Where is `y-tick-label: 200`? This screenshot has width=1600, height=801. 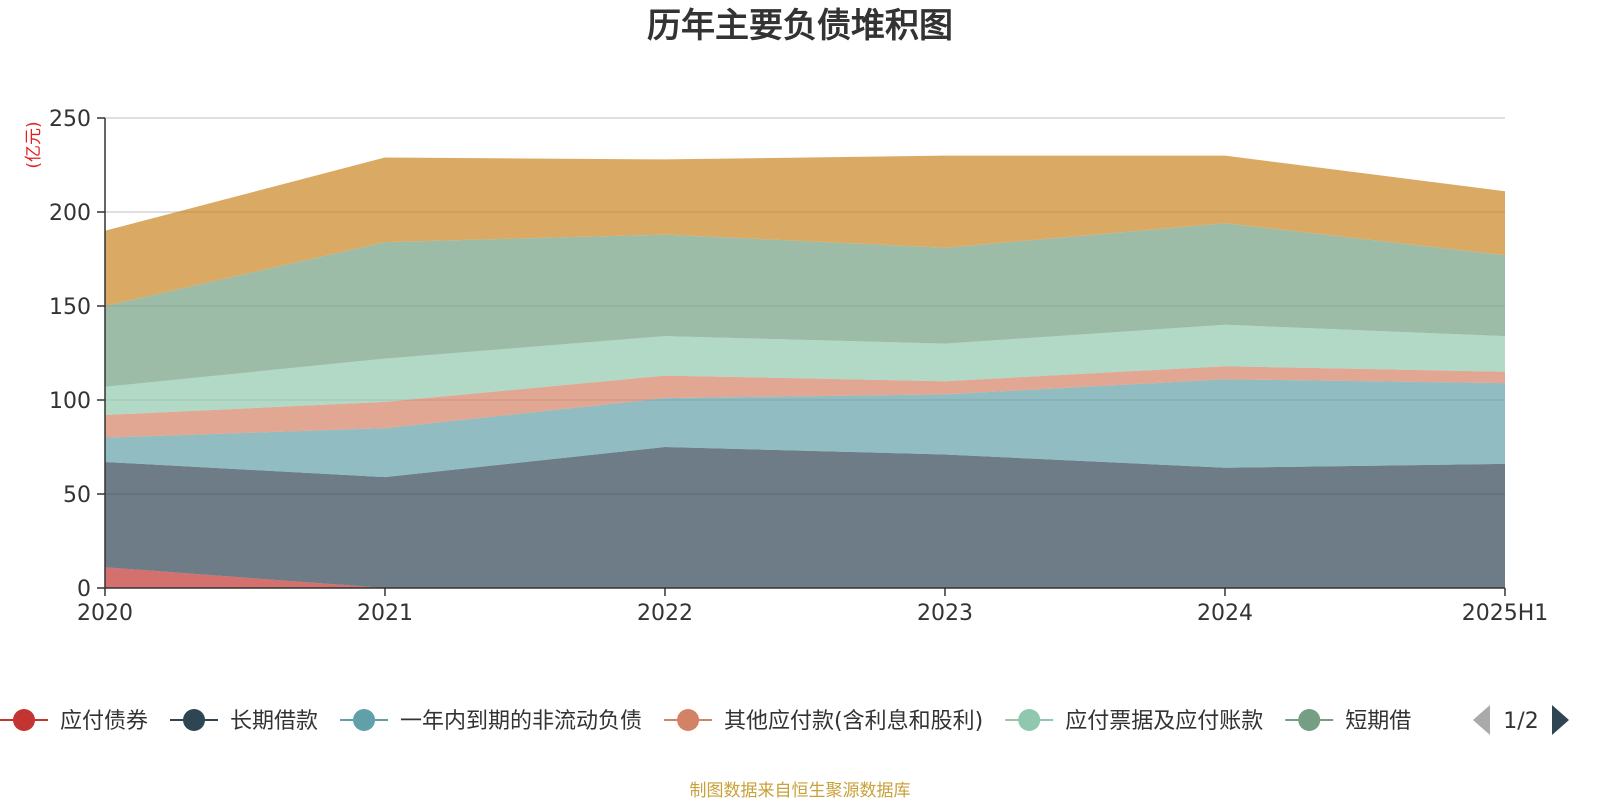
y-tick-label: 200 is located at coordinates (70, 213).